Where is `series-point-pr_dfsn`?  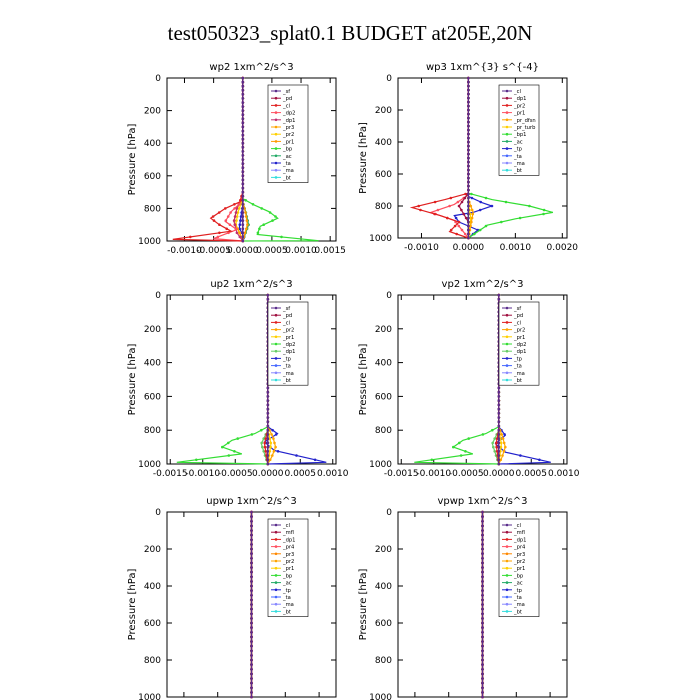
series-point-pr_dfsn is located at coordinates (470, 226).